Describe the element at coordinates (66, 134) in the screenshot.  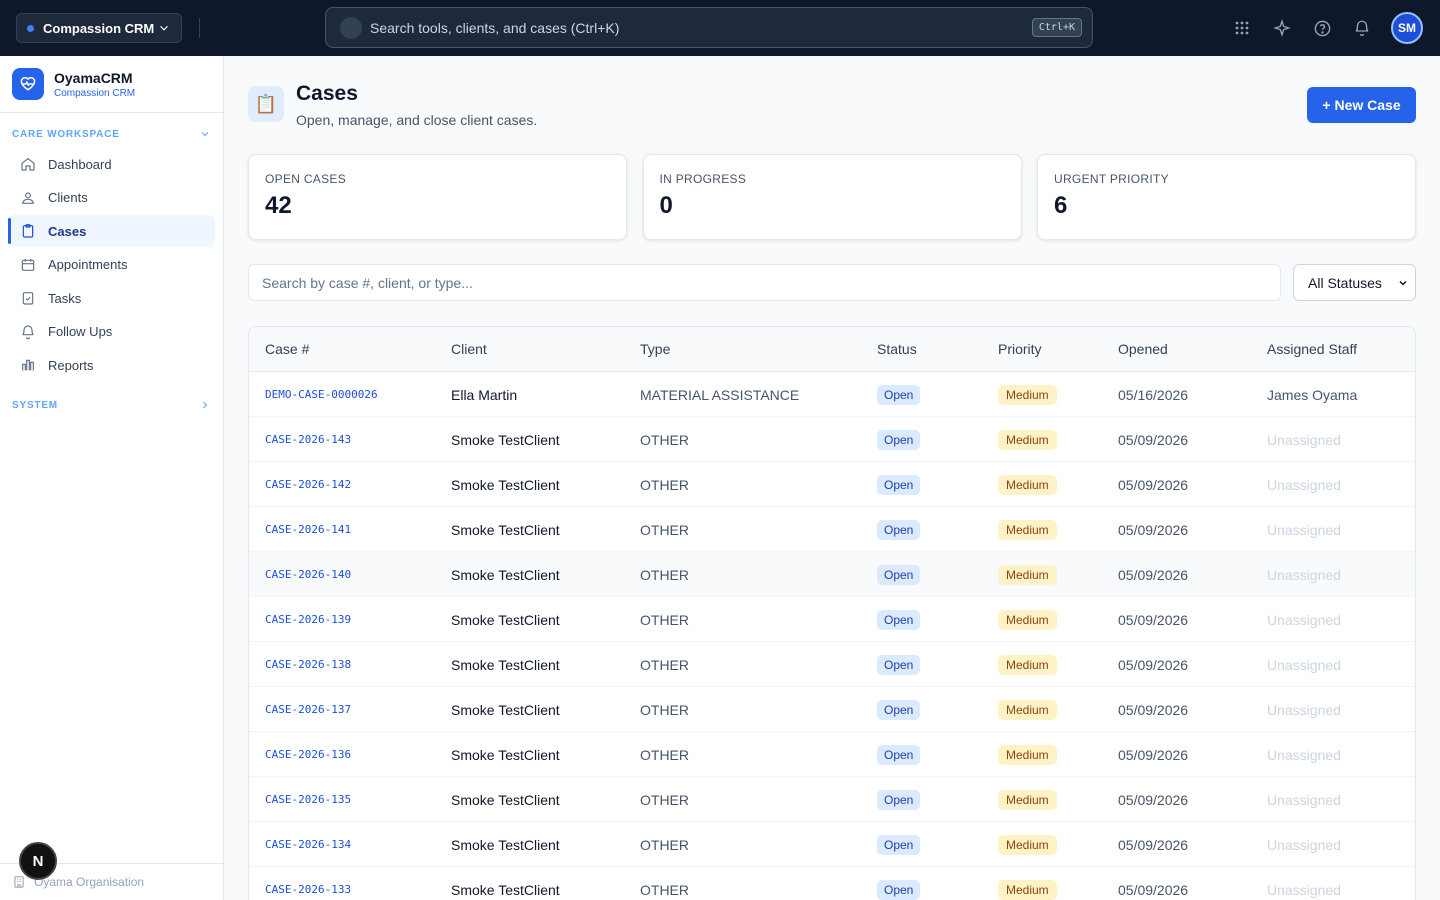
I see `section-care-label: CARE WORKSPACE` at that location.